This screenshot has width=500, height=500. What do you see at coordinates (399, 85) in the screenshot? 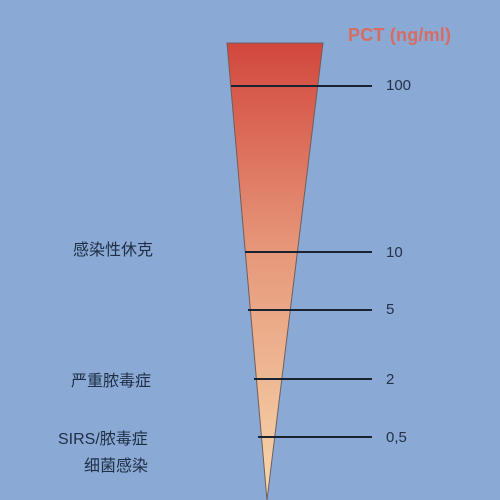
I see `pct-level-100: 100` at bounding box center [399, 85].